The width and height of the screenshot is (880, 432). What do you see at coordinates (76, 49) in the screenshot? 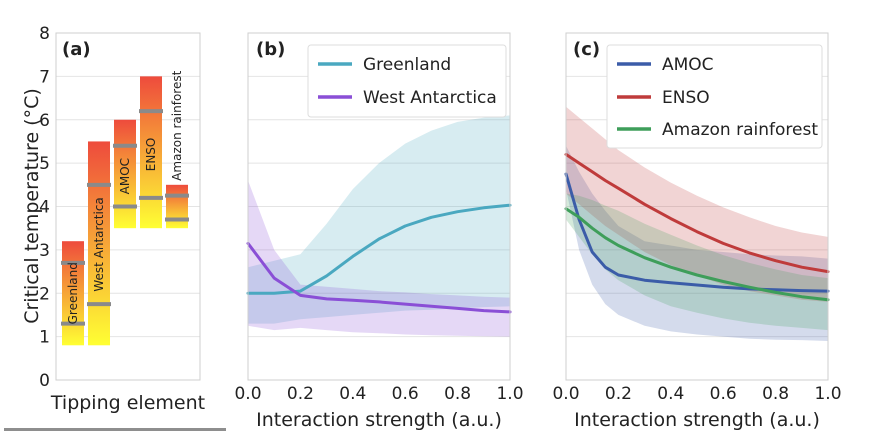
I see `panel-a-letter: (a)` at bounding box center [76, 49].